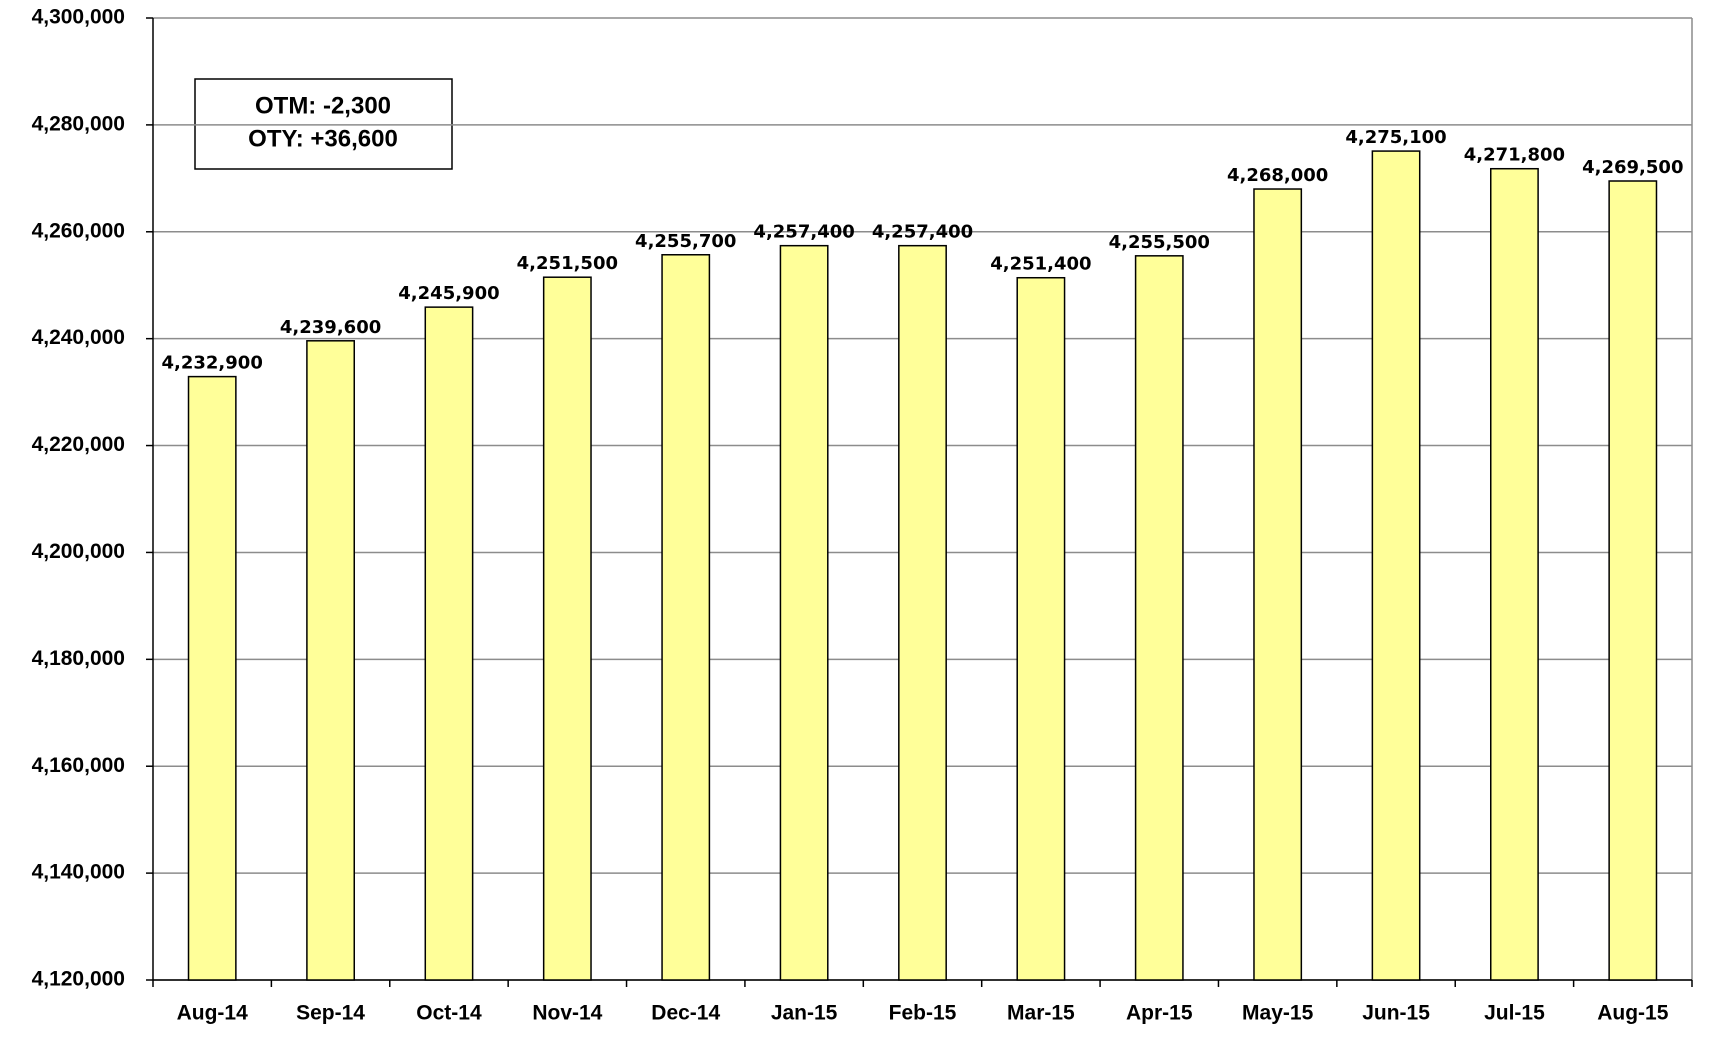 The image size is (1709, 1039). Describe the element at coordinates (212, 1013) in the screenshot. I see `x-tick-label: Aug-14` at that location.